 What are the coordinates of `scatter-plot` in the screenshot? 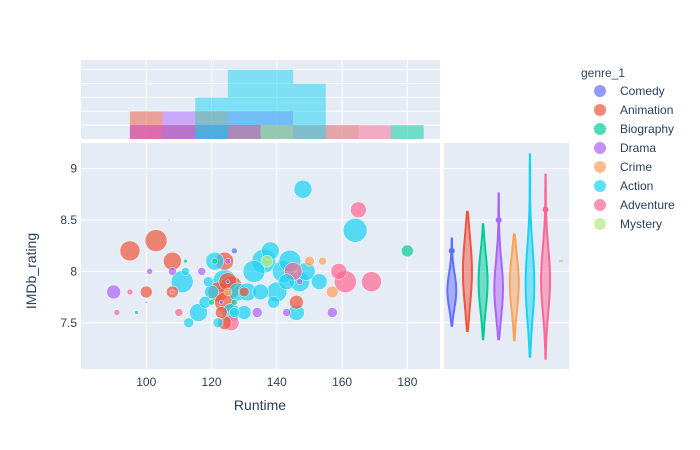 It's located at (260, 255).